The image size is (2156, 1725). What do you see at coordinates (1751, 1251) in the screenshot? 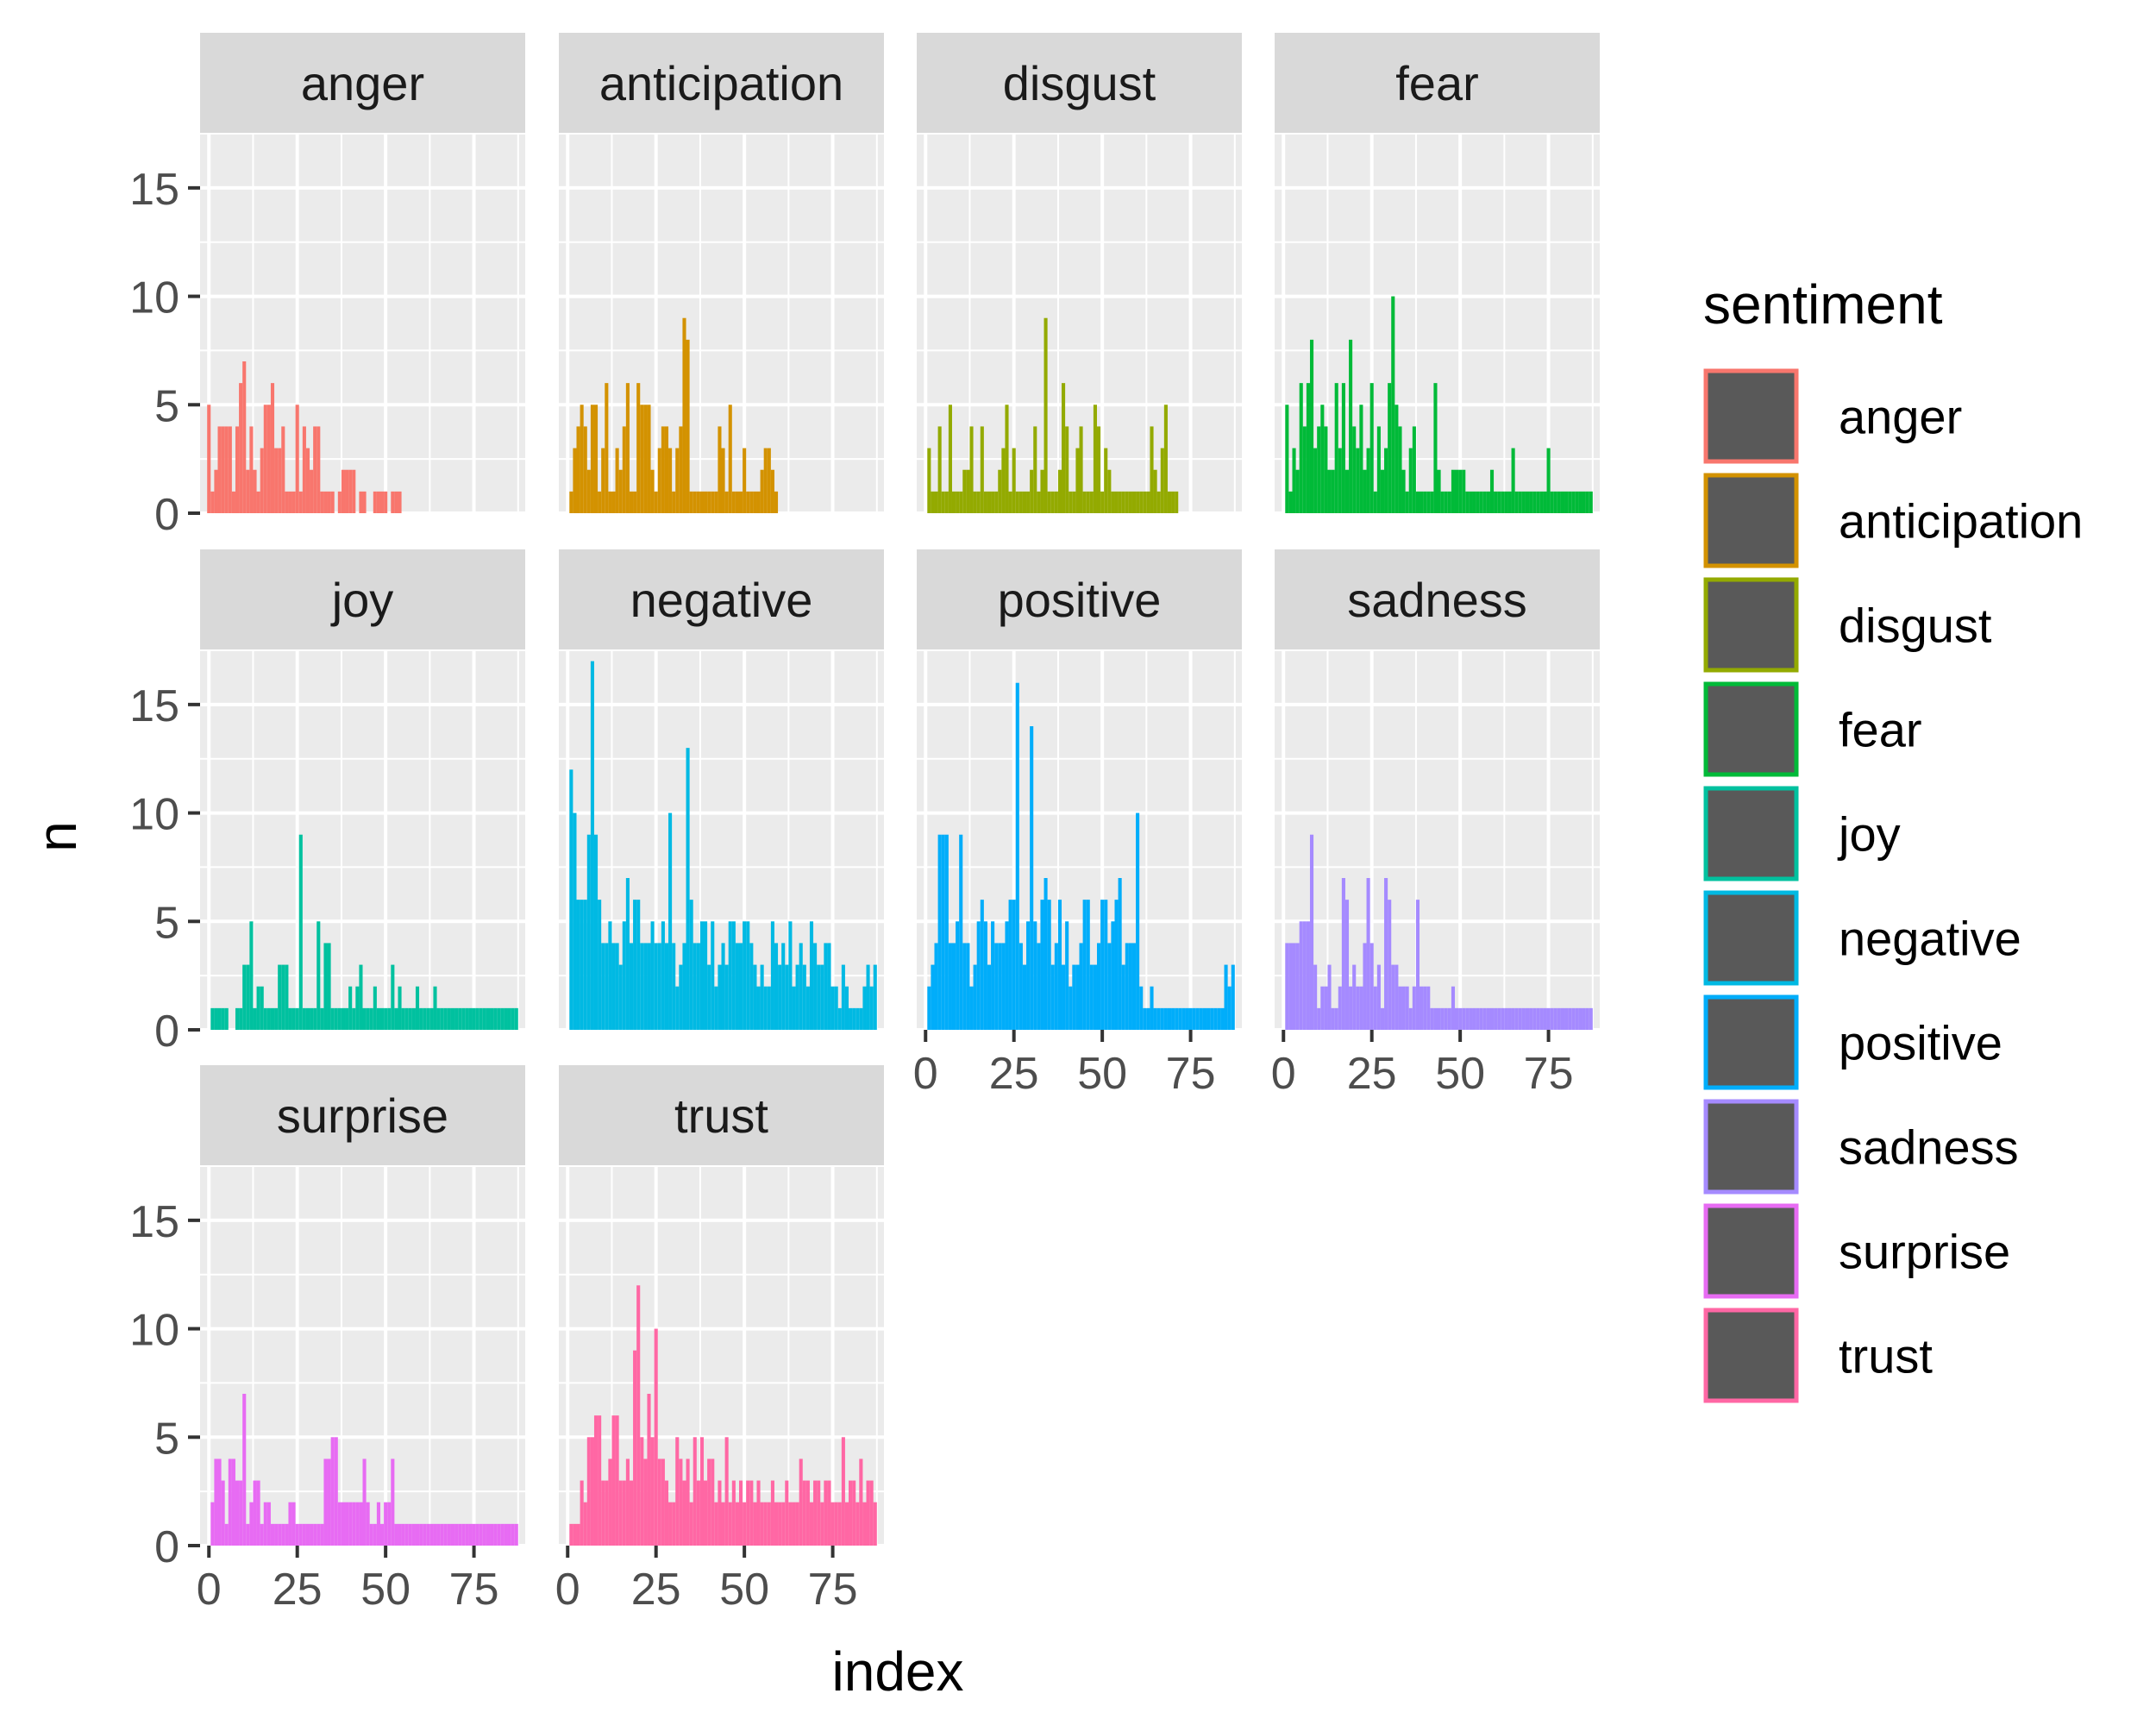
I see `legend-key-surprise` at bounding box center [1751, 1251].